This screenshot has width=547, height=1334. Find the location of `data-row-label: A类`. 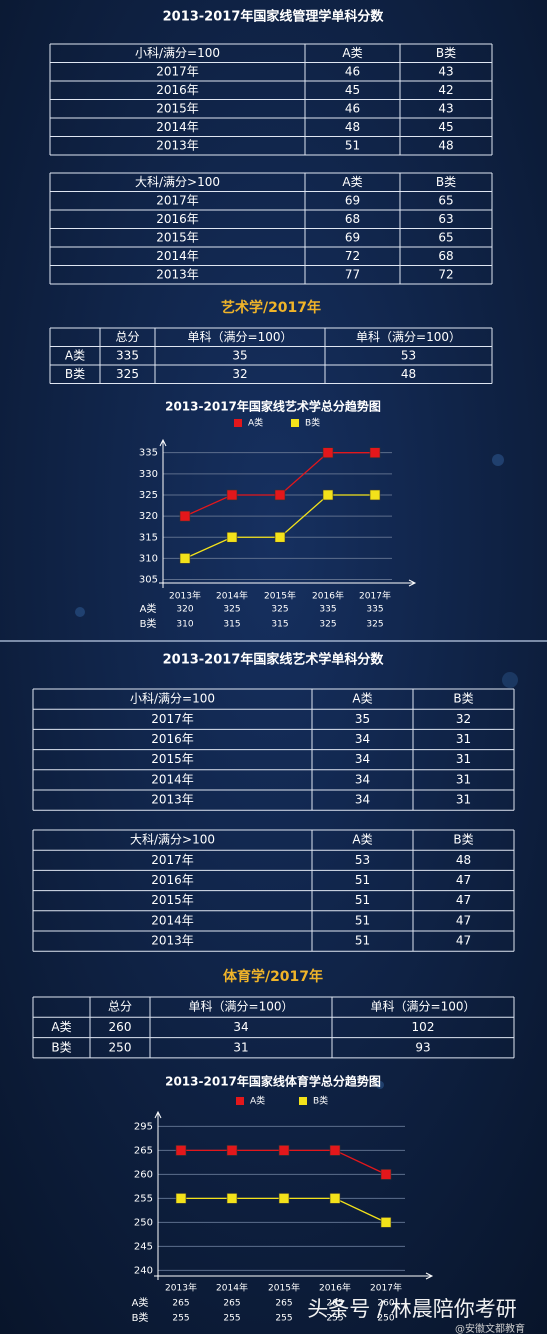

data-row-label: A类 is located at coordinates (148, 608).